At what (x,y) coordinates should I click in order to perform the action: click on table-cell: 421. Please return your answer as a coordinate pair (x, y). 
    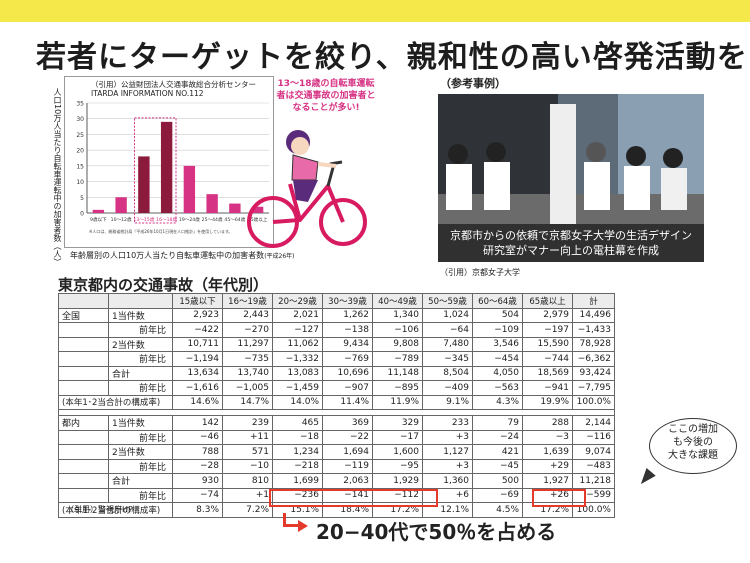
    Looking at the image, I should click on (497, 452).